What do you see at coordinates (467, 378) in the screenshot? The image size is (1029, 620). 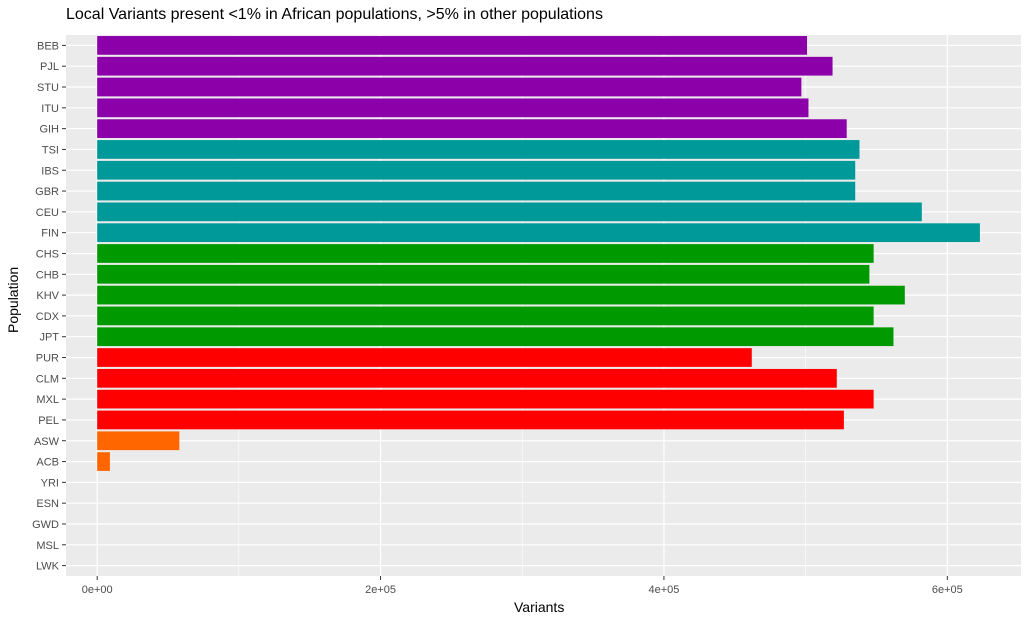 I see `bar-clm` at bounding box center [467, 378].